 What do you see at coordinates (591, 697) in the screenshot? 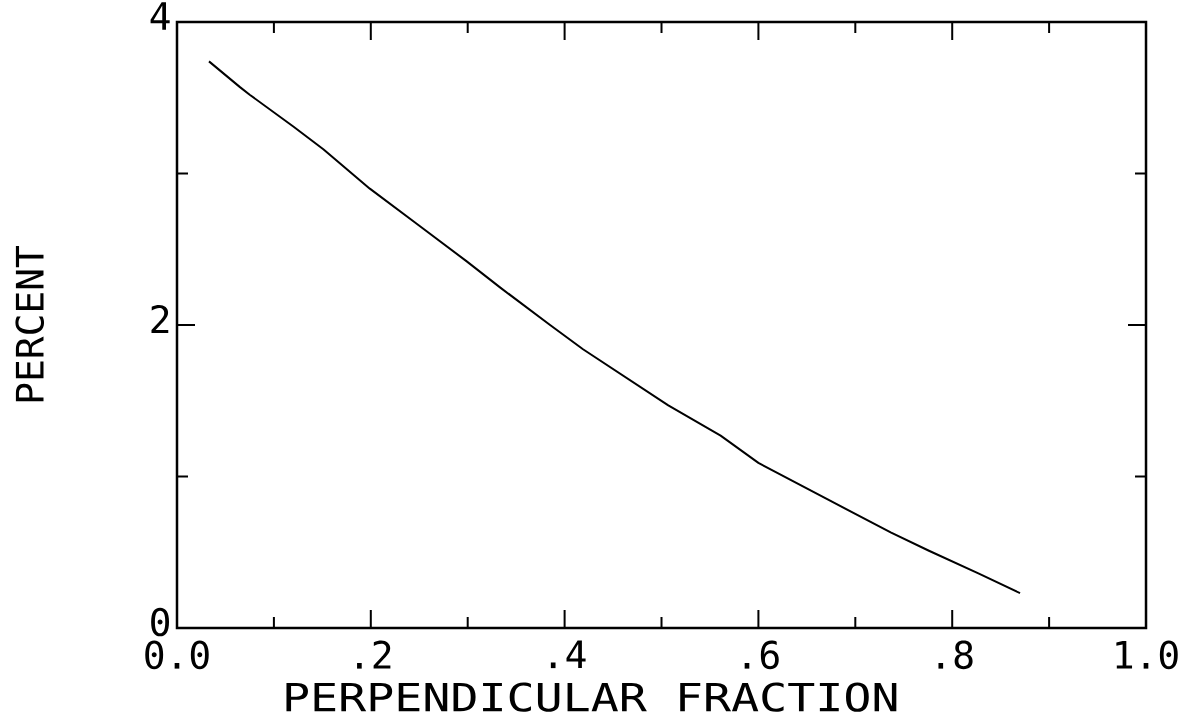
I see `x-axis-title: PERPENDICULAR FRACTION` at bounding box center [591, 697].